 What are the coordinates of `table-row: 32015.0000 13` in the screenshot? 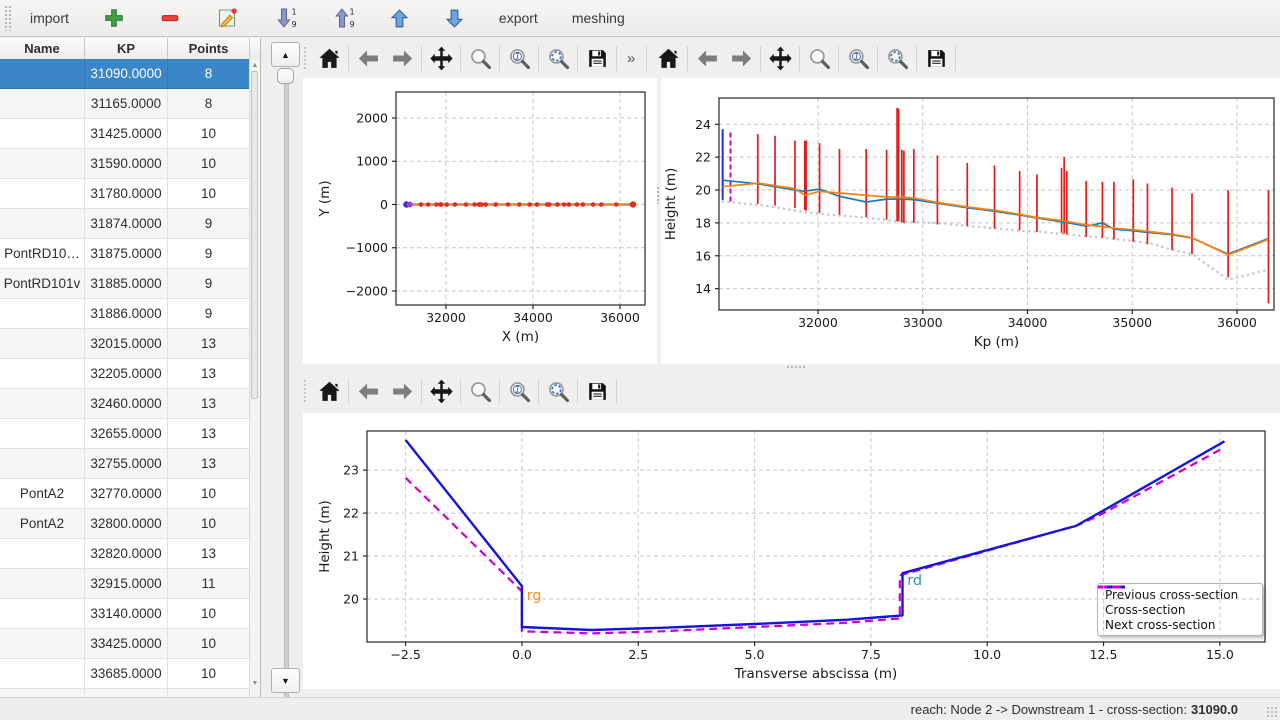 It's located at (125, 344).